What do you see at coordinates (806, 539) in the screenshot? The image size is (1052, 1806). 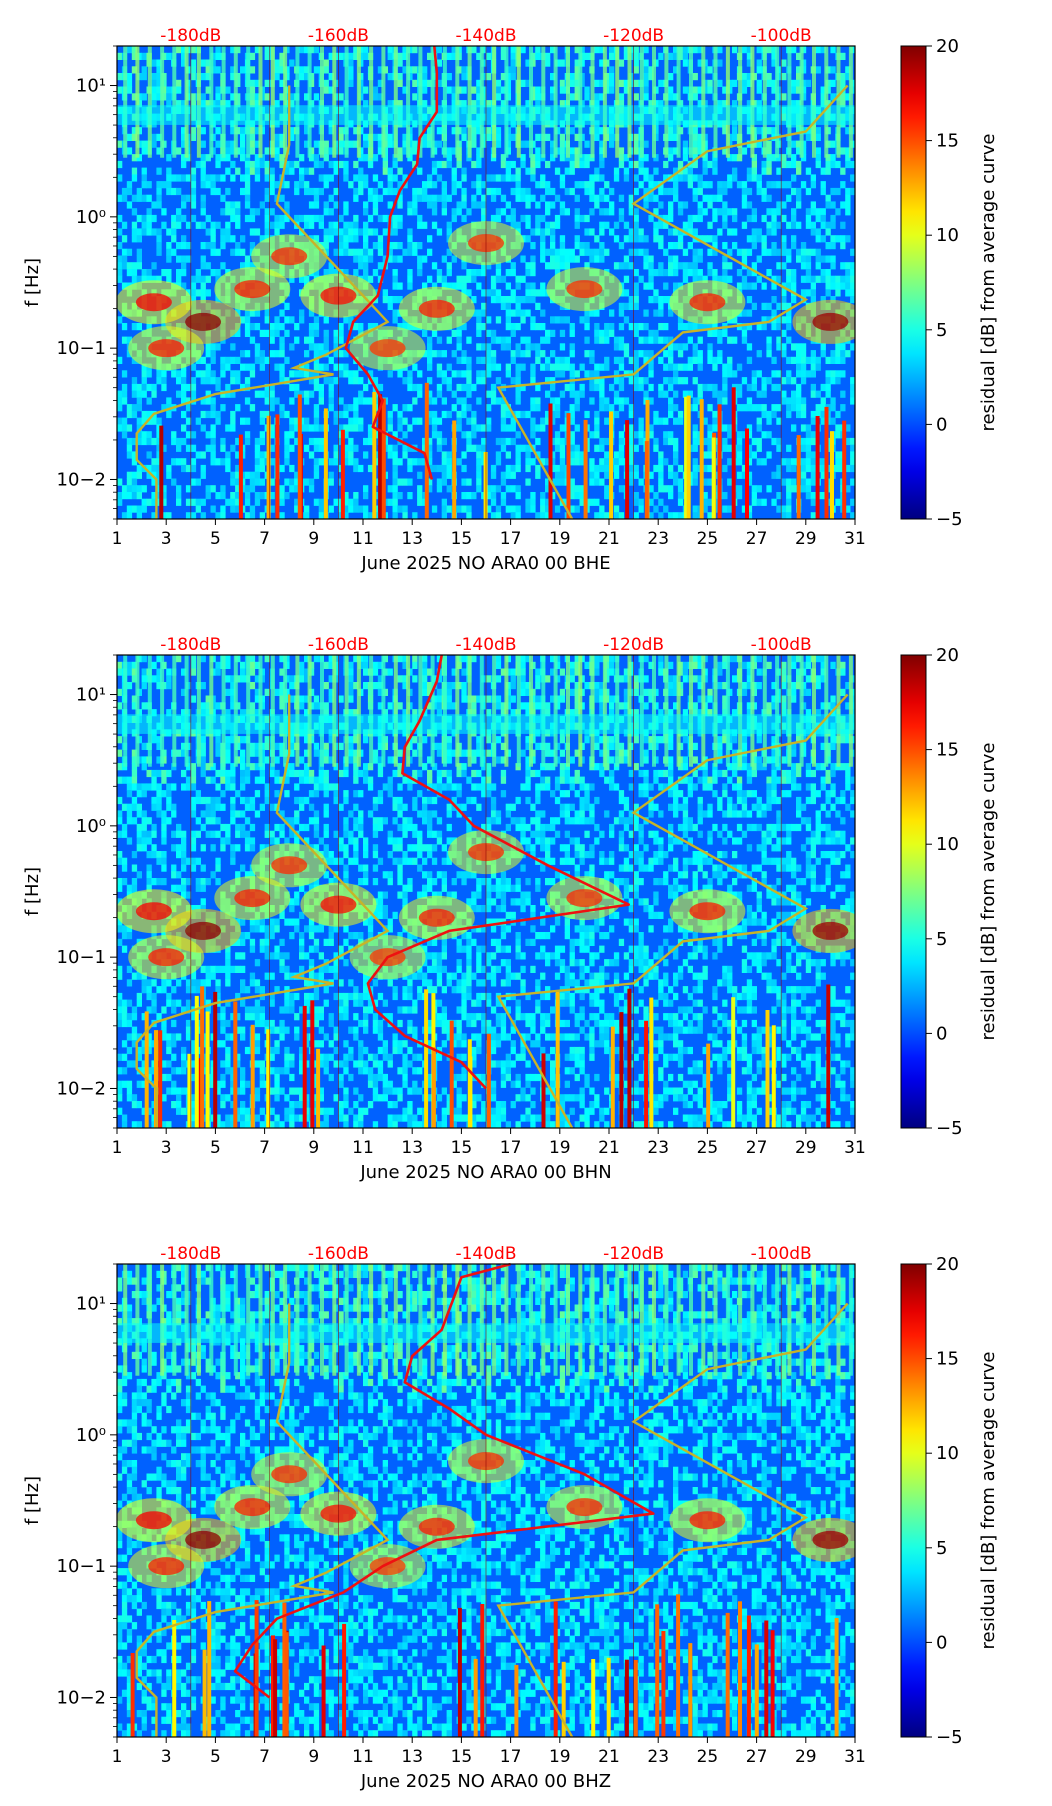 I see `x-tick-label: 29` at bounding box center [806, 539].